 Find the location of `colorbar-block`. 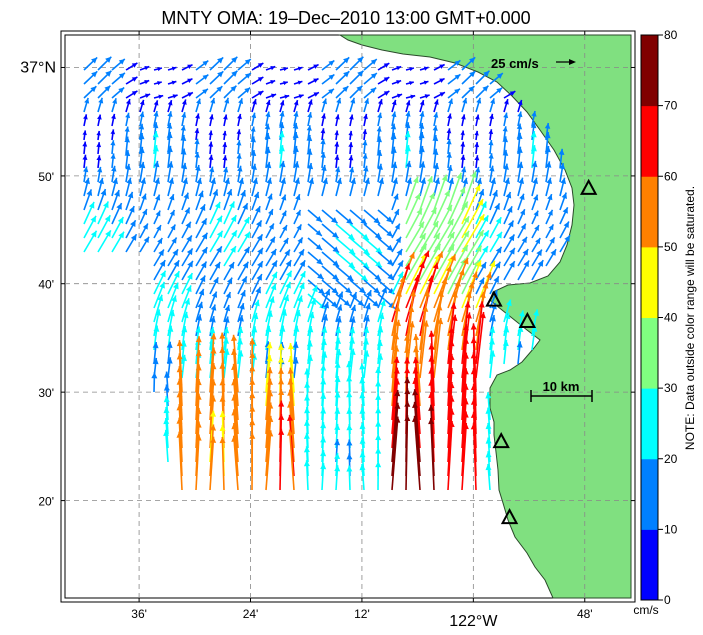

colorbar-block is located at coordinates (649, 212).